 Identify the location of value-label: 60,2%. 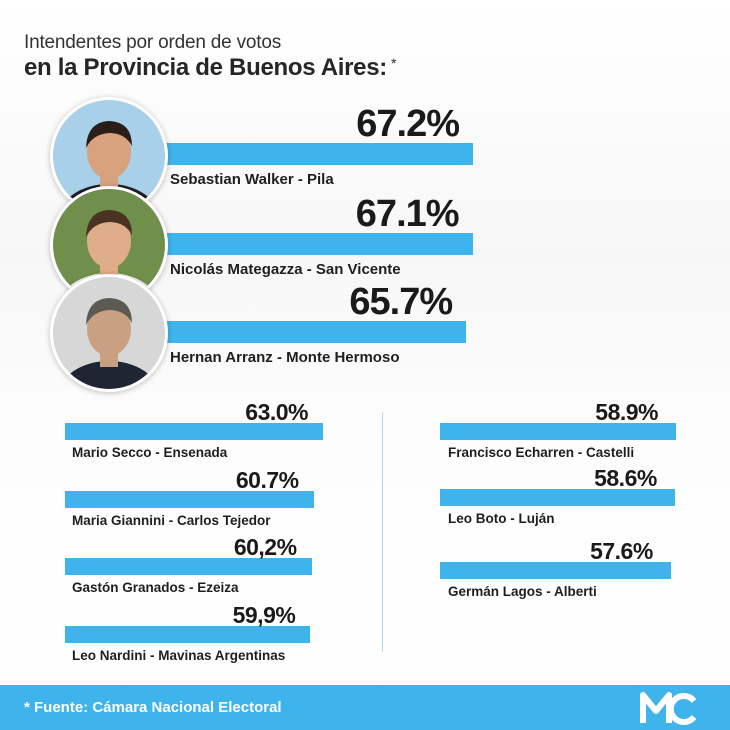
(265, 547).